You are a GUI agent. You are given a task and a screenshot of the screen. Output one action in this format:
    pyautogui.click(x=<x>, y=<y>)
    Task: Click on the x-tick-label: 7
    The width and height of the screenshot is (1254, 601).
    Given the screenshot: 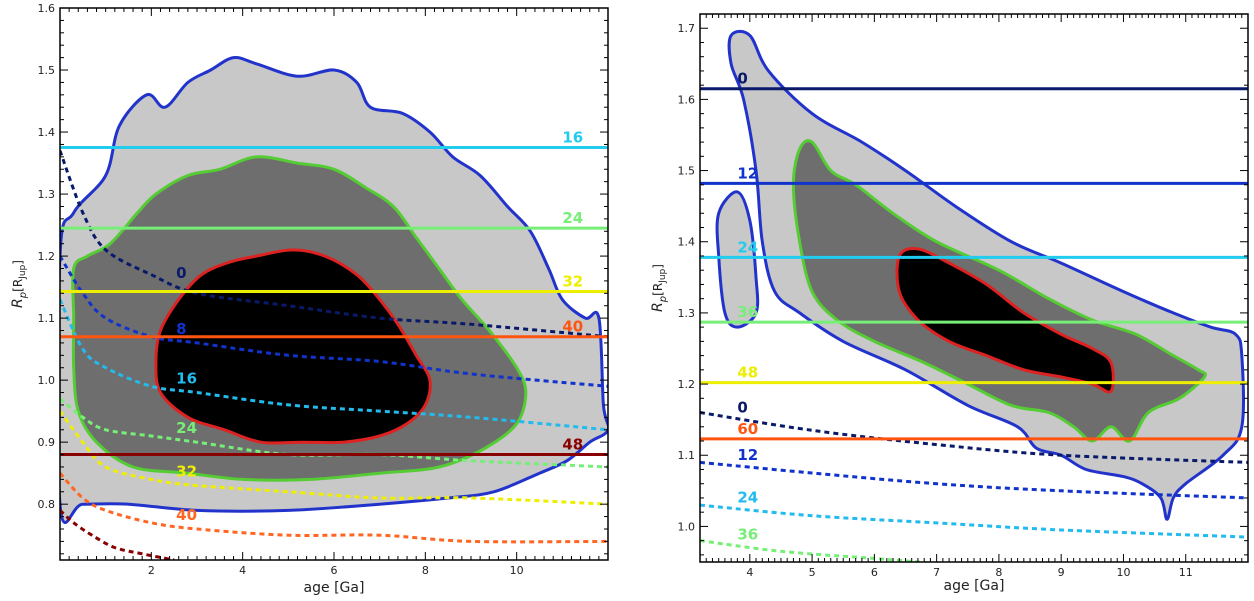 What is the action you would take?
    pyautogui.click(x=936, y=572)
    